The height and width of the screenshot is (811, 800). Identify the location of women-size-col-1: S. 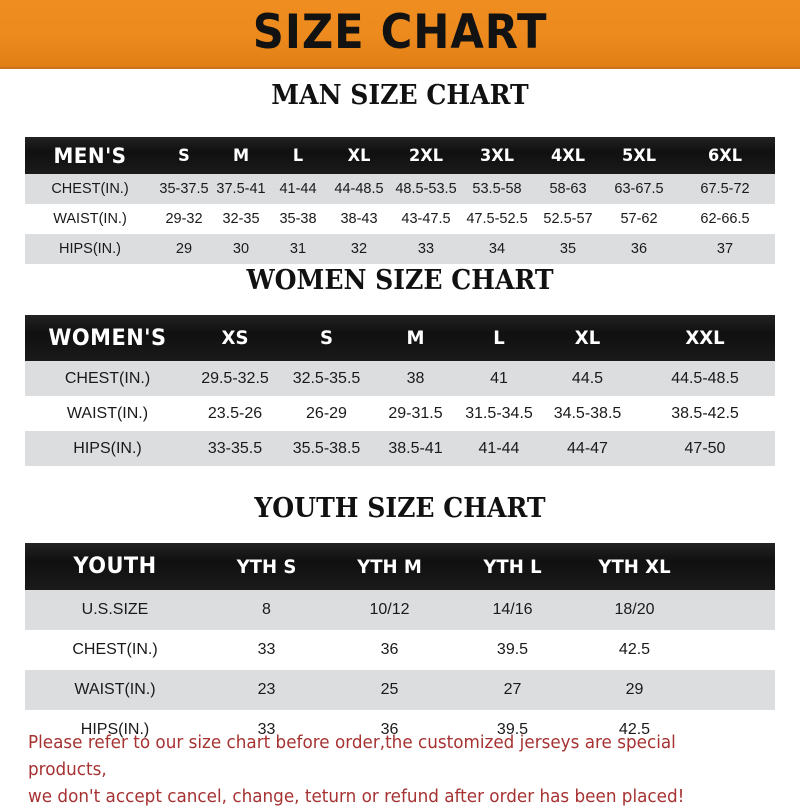
(326, 338).